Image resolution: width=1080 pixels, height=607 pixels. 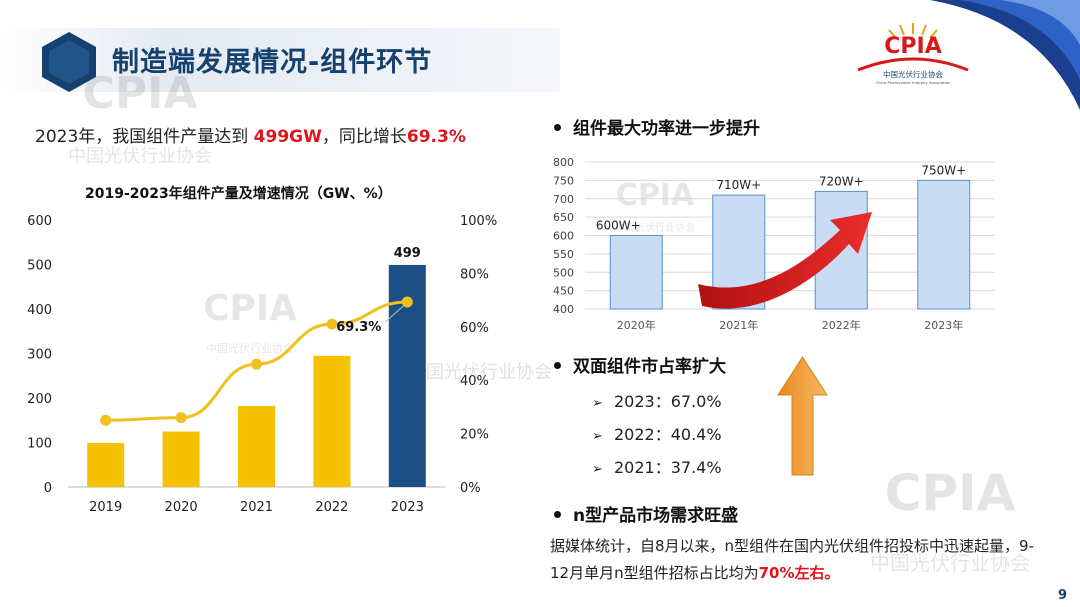 I want to click on growth-point-2021, so click(x=256, y=364).